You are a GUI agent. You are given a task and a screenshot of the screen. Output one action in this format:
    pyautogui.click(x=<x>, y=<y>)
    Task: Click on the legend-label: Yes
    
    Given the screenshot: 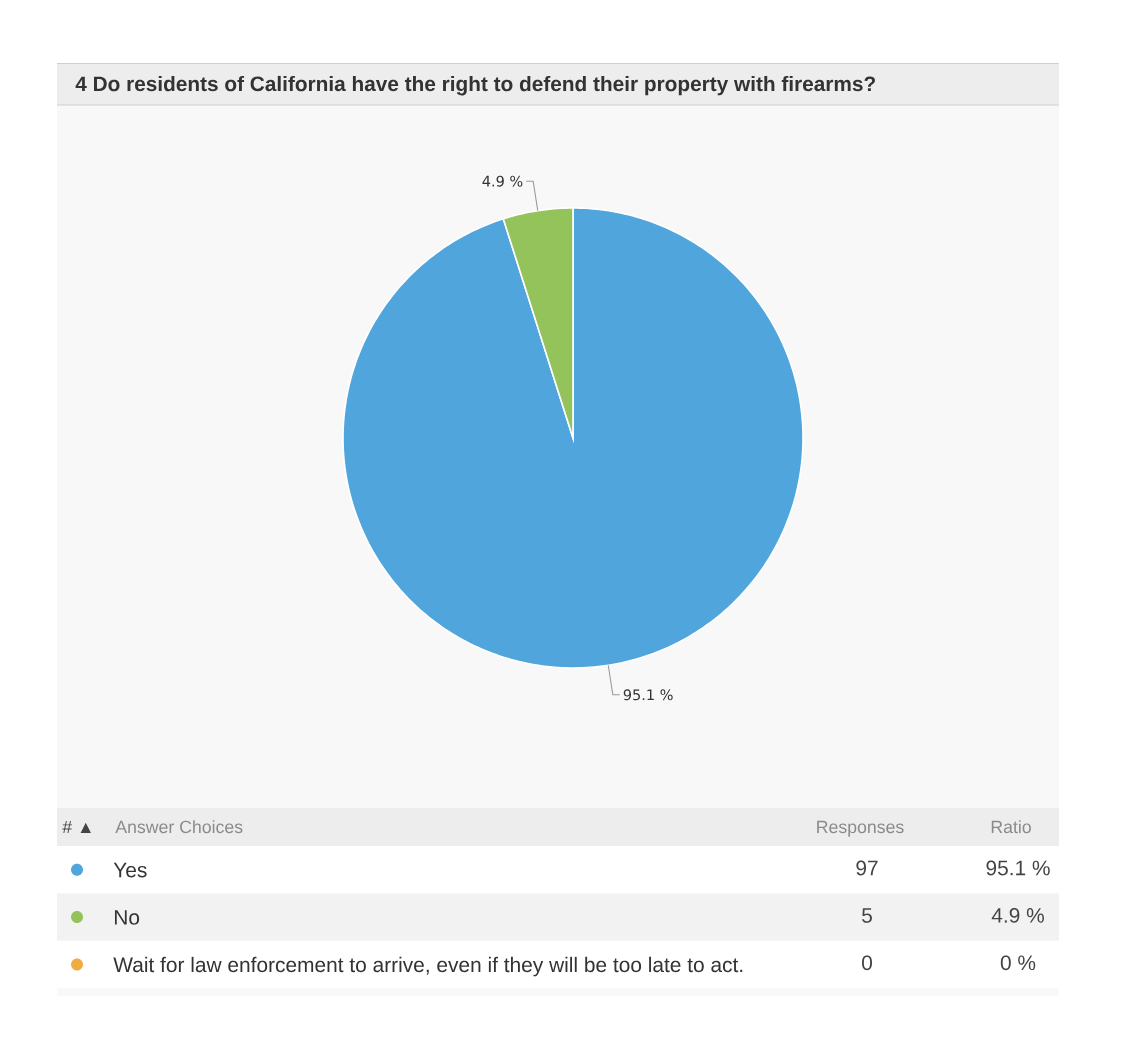 What is the action you would take?
    pyautogui.click(x=130, y=870)
    